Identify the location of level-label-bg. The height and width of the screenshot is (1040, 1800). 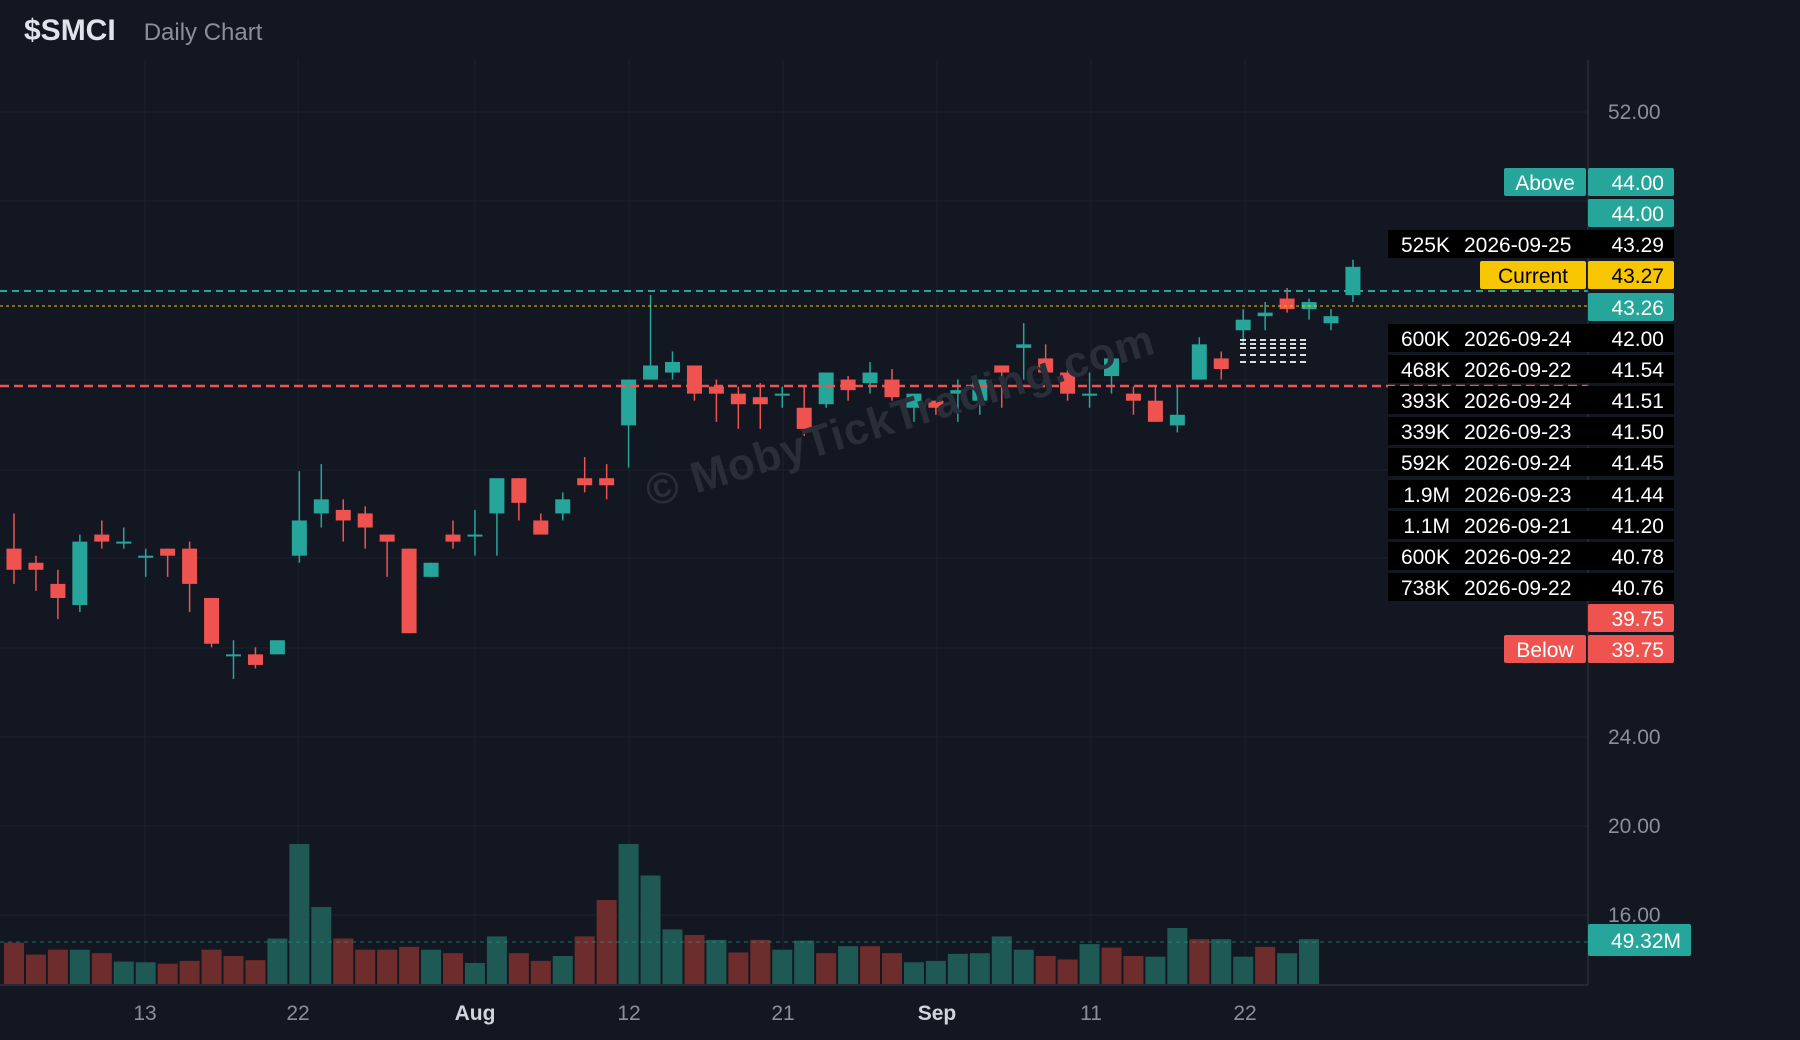
(1533, 275).